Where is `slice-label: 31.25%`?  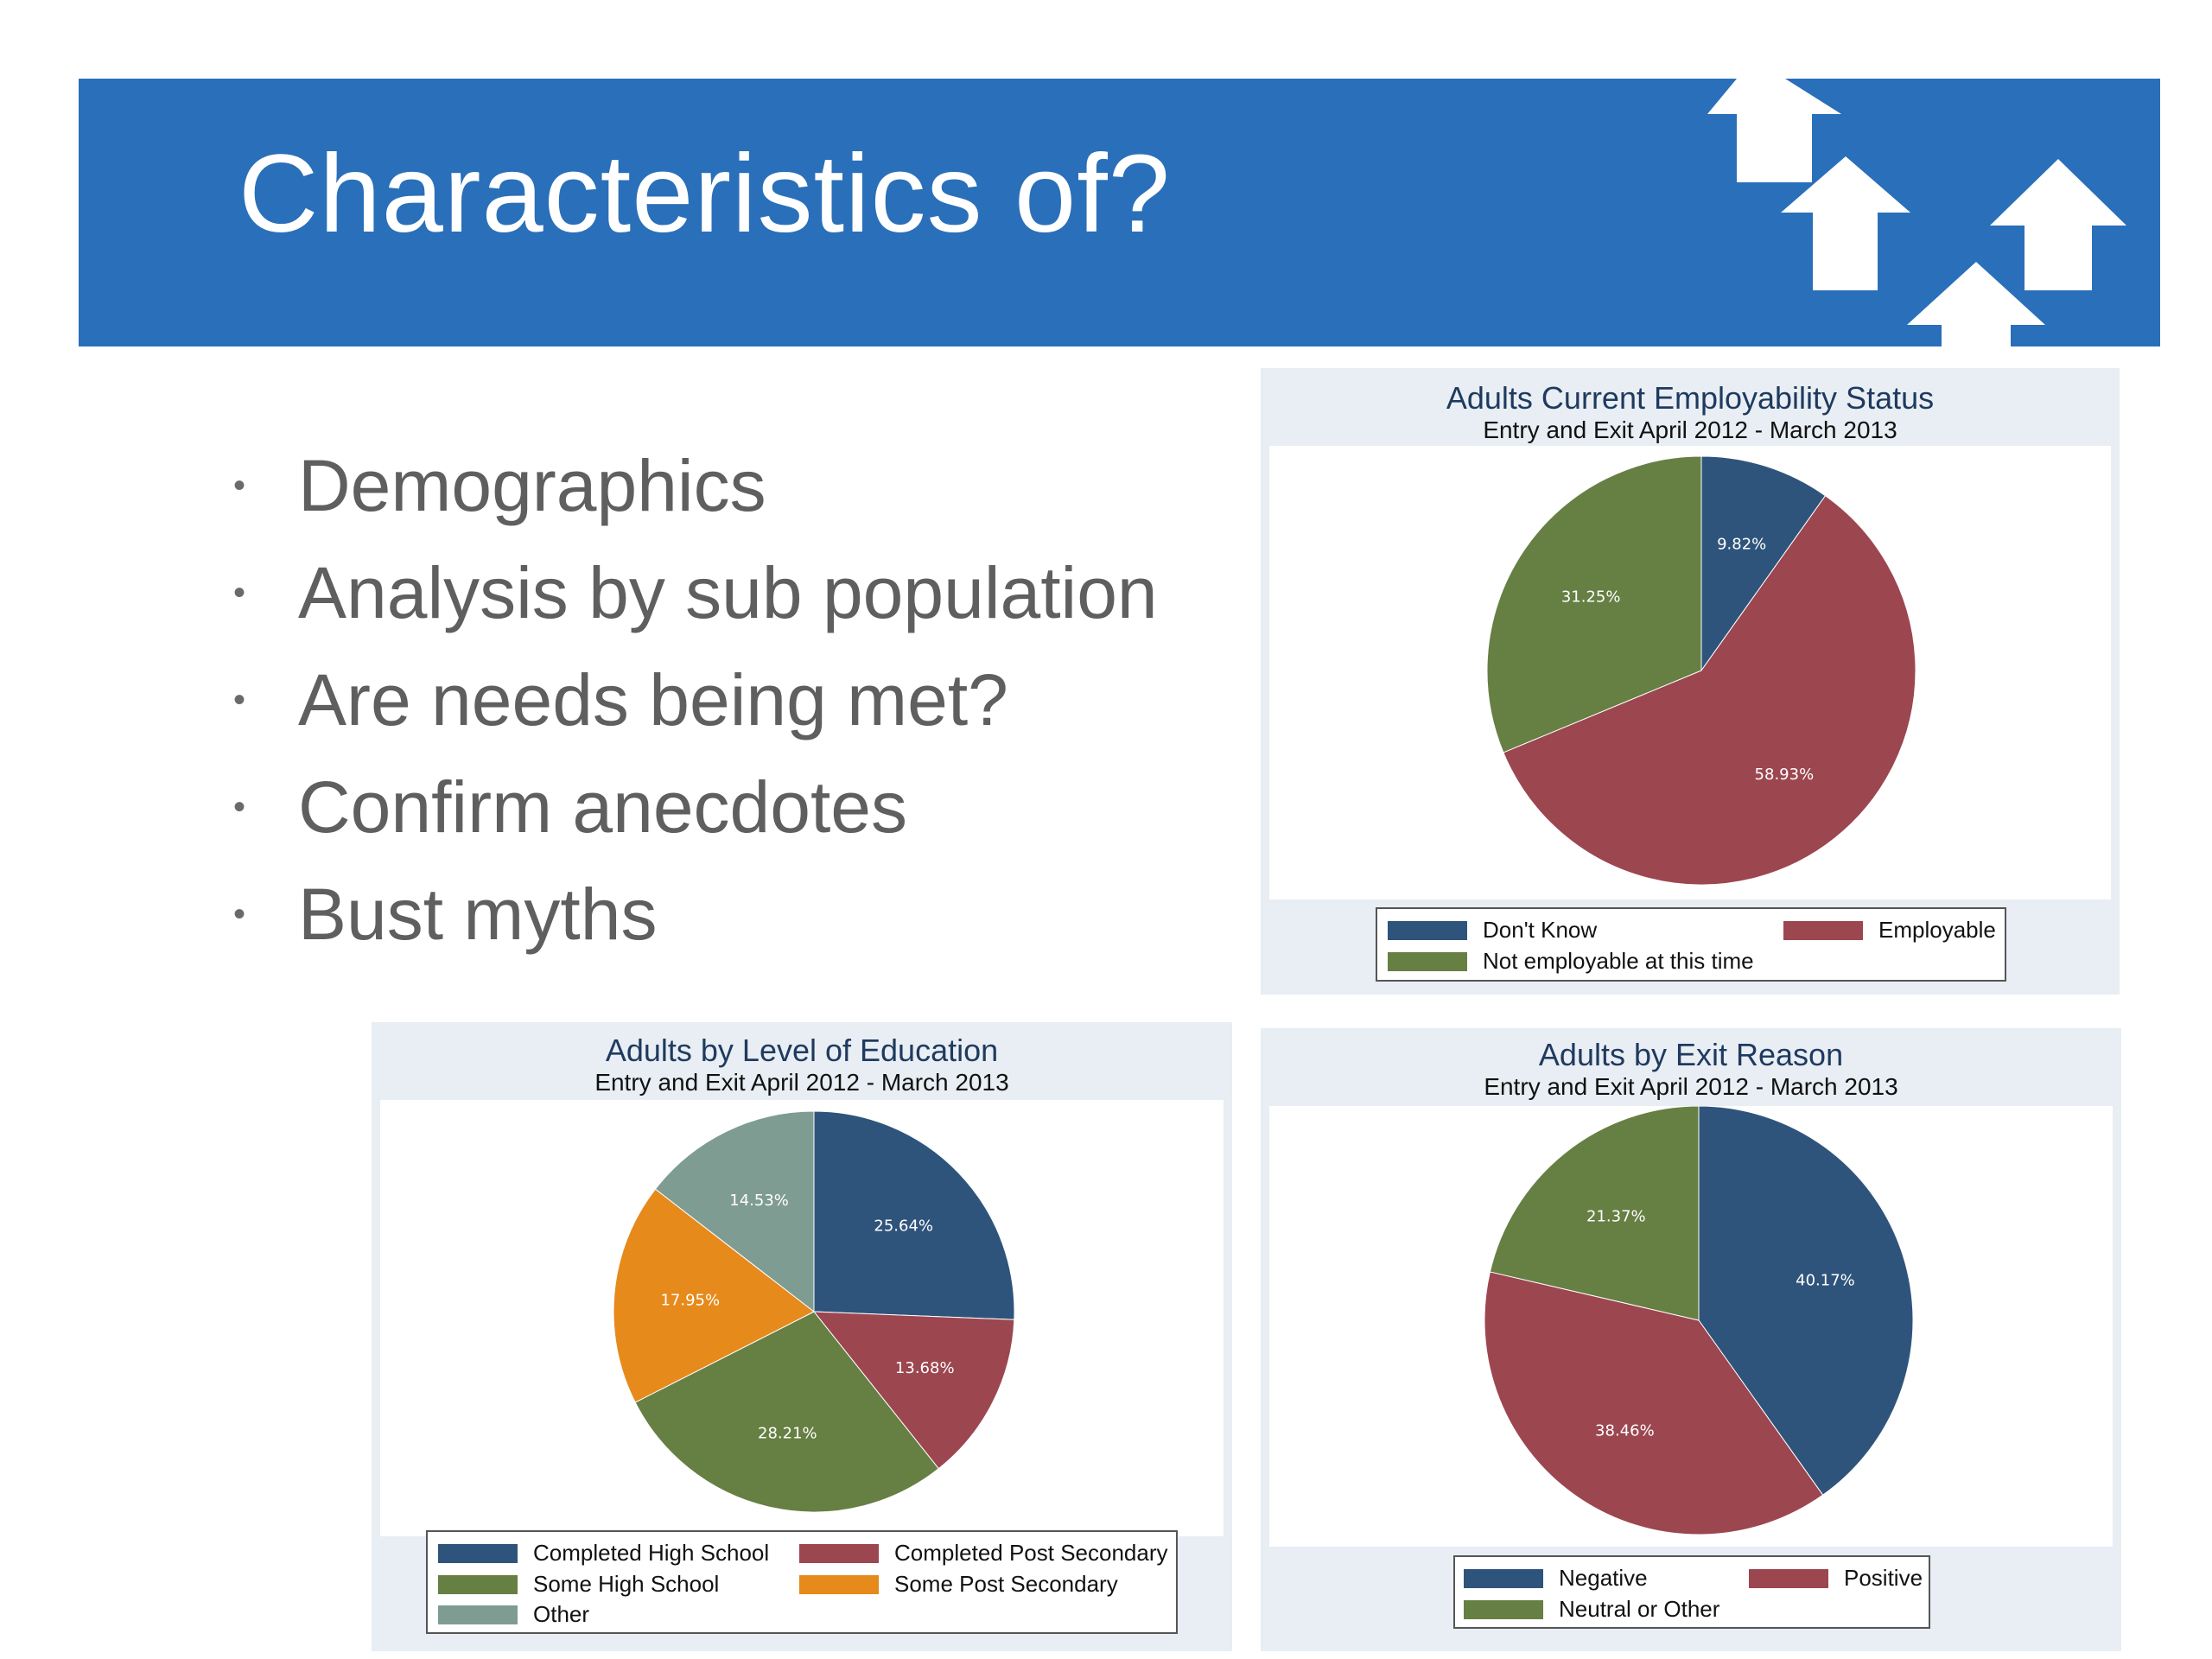
slice-label: 31.25% is located at coordinates (1591, 597).